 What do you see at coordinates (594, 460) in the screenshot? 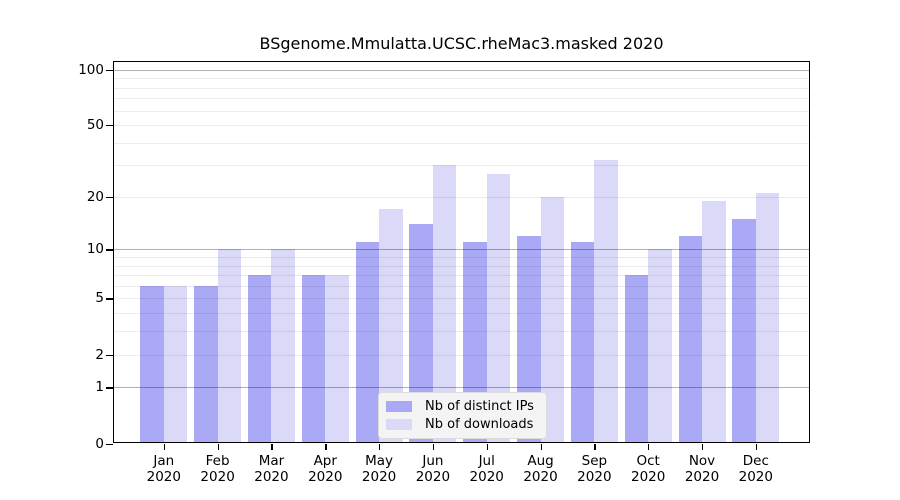
I see `month-label: Sep` at bounding box center [594, 460].